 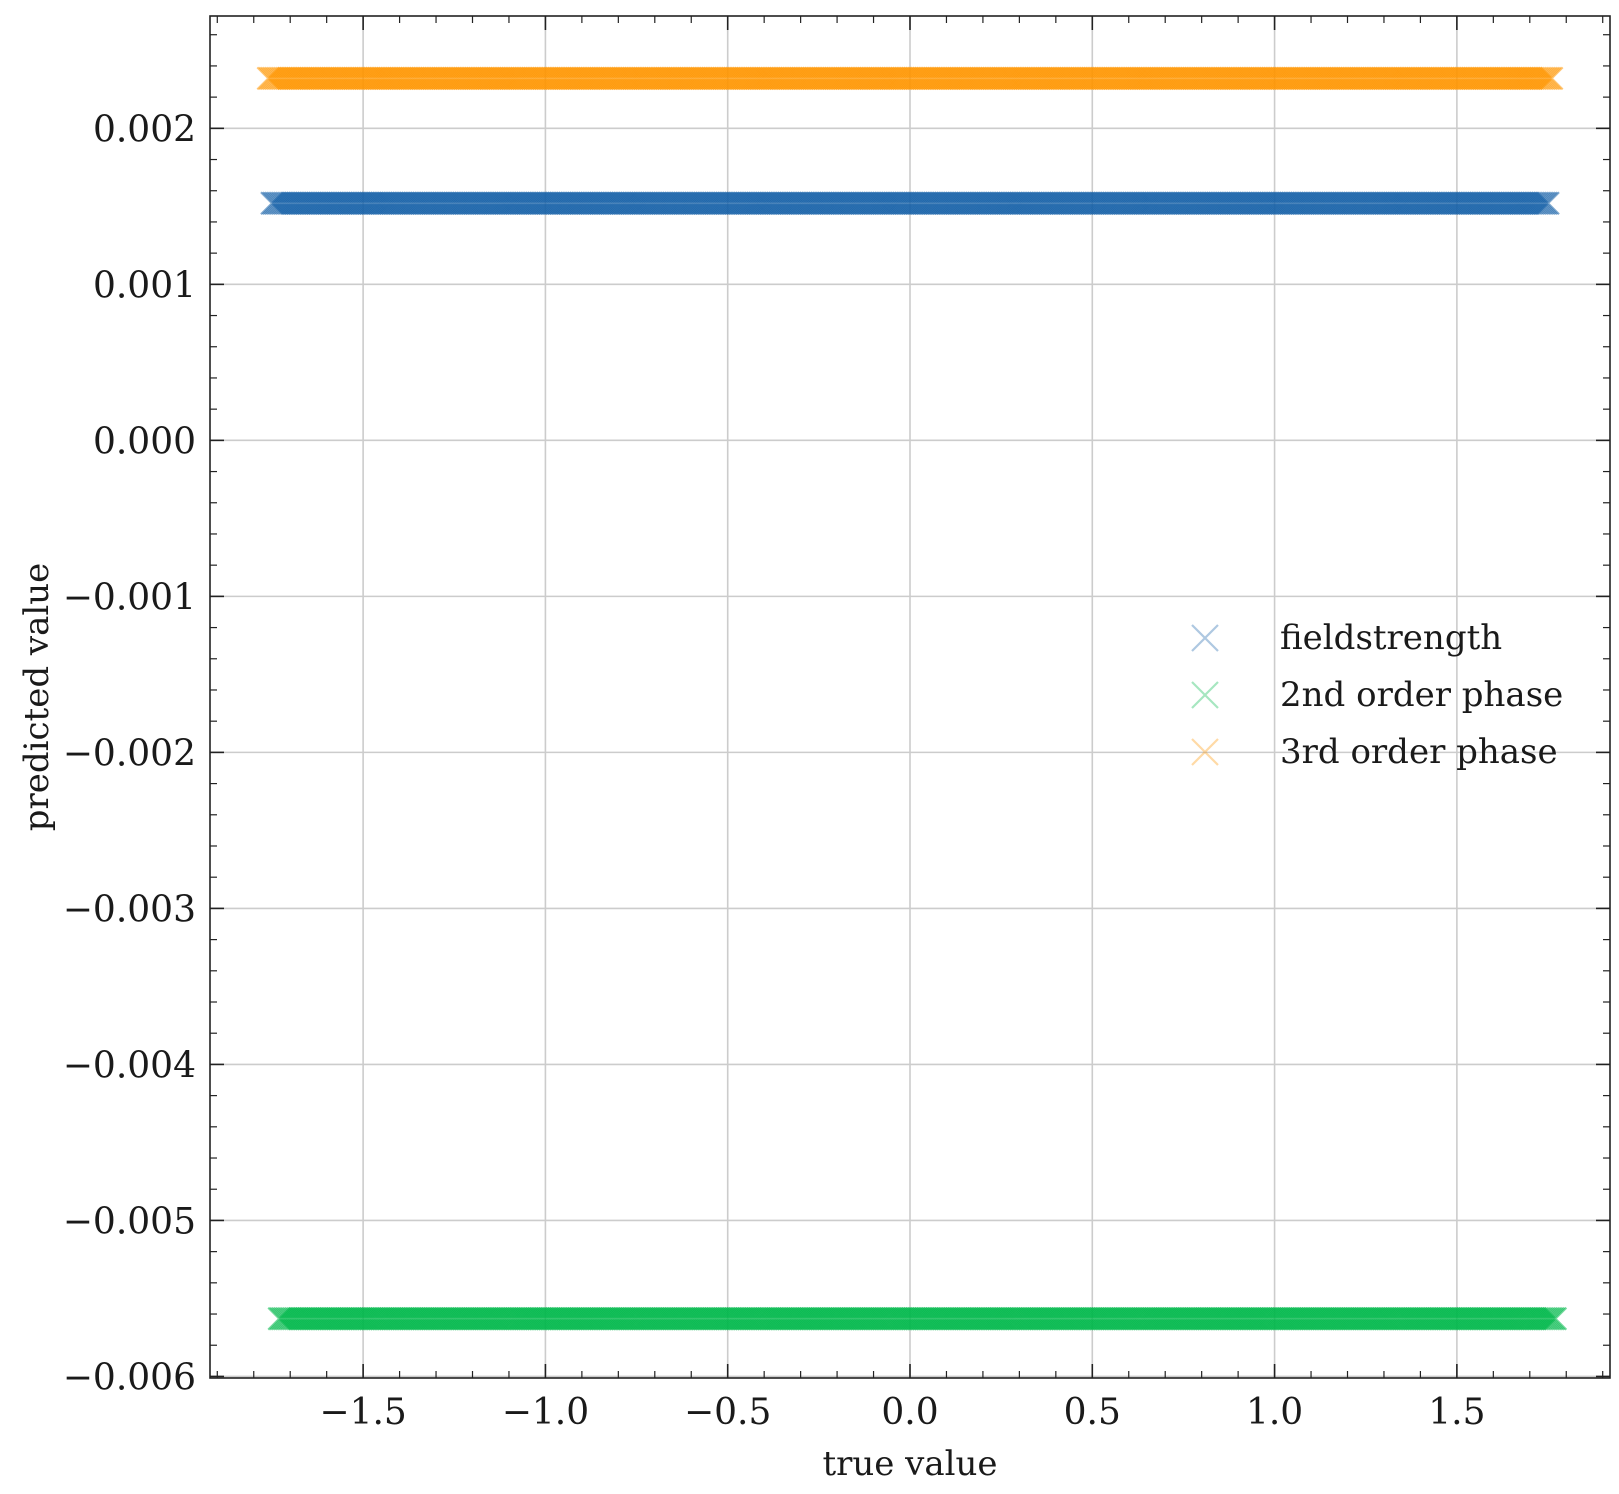 I want to click on x-tick-label: 1.5, so click(x=1456, y=1412).